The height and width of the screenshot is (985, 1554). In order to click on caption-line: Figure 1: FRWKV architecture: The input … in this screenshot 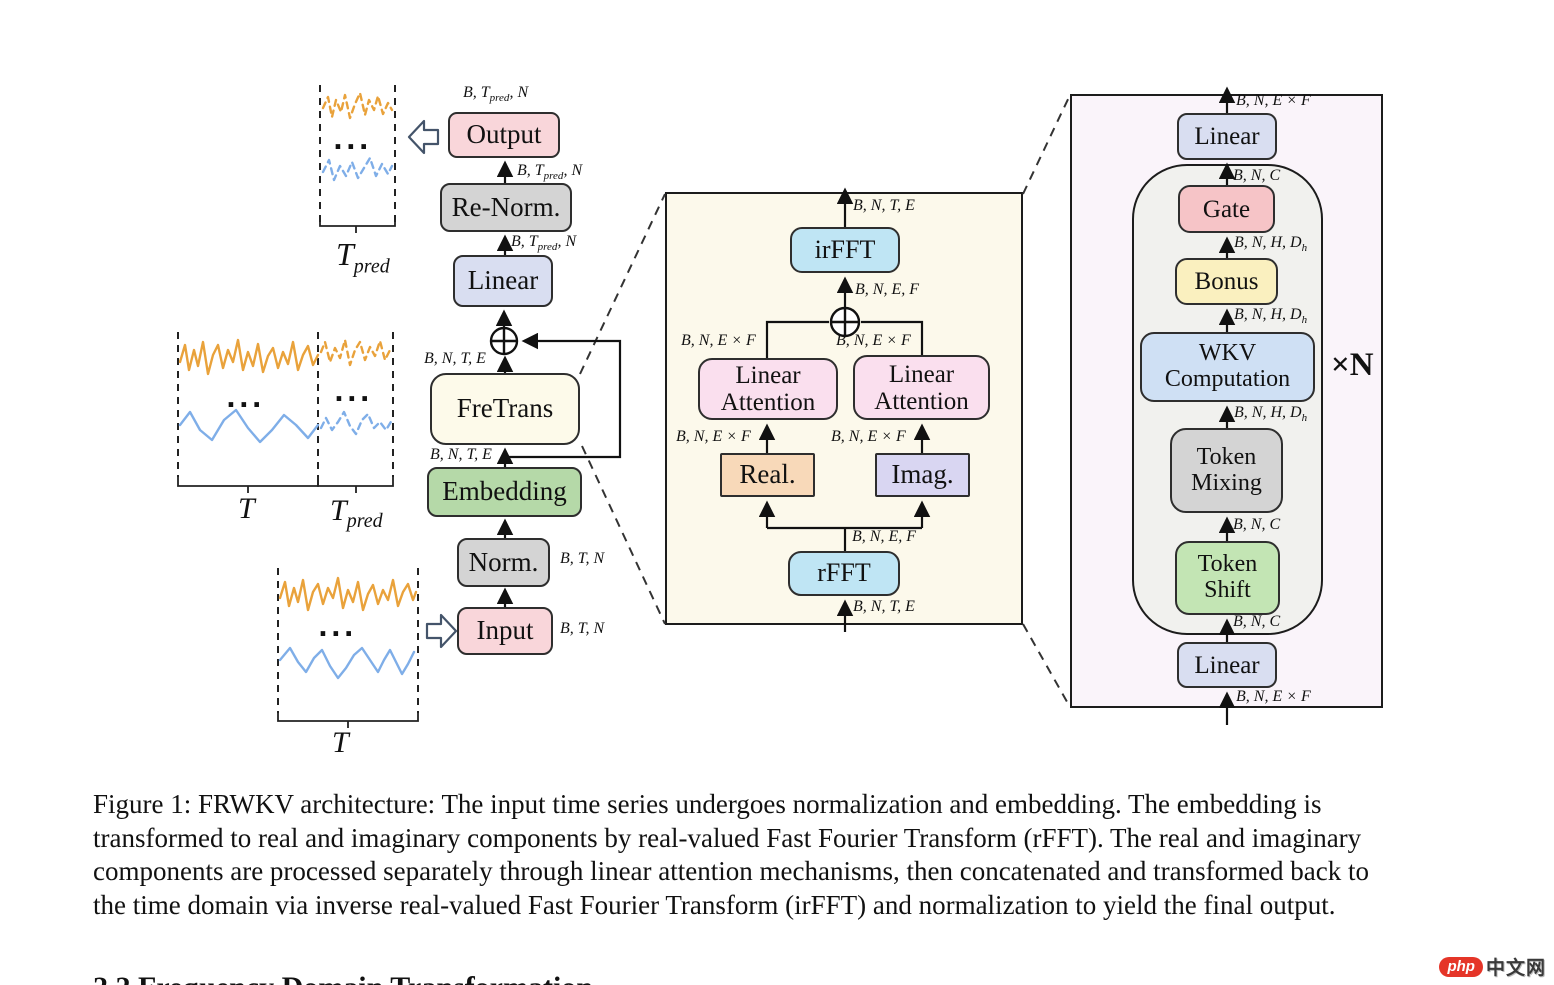, I will do `click(707, 804)`.